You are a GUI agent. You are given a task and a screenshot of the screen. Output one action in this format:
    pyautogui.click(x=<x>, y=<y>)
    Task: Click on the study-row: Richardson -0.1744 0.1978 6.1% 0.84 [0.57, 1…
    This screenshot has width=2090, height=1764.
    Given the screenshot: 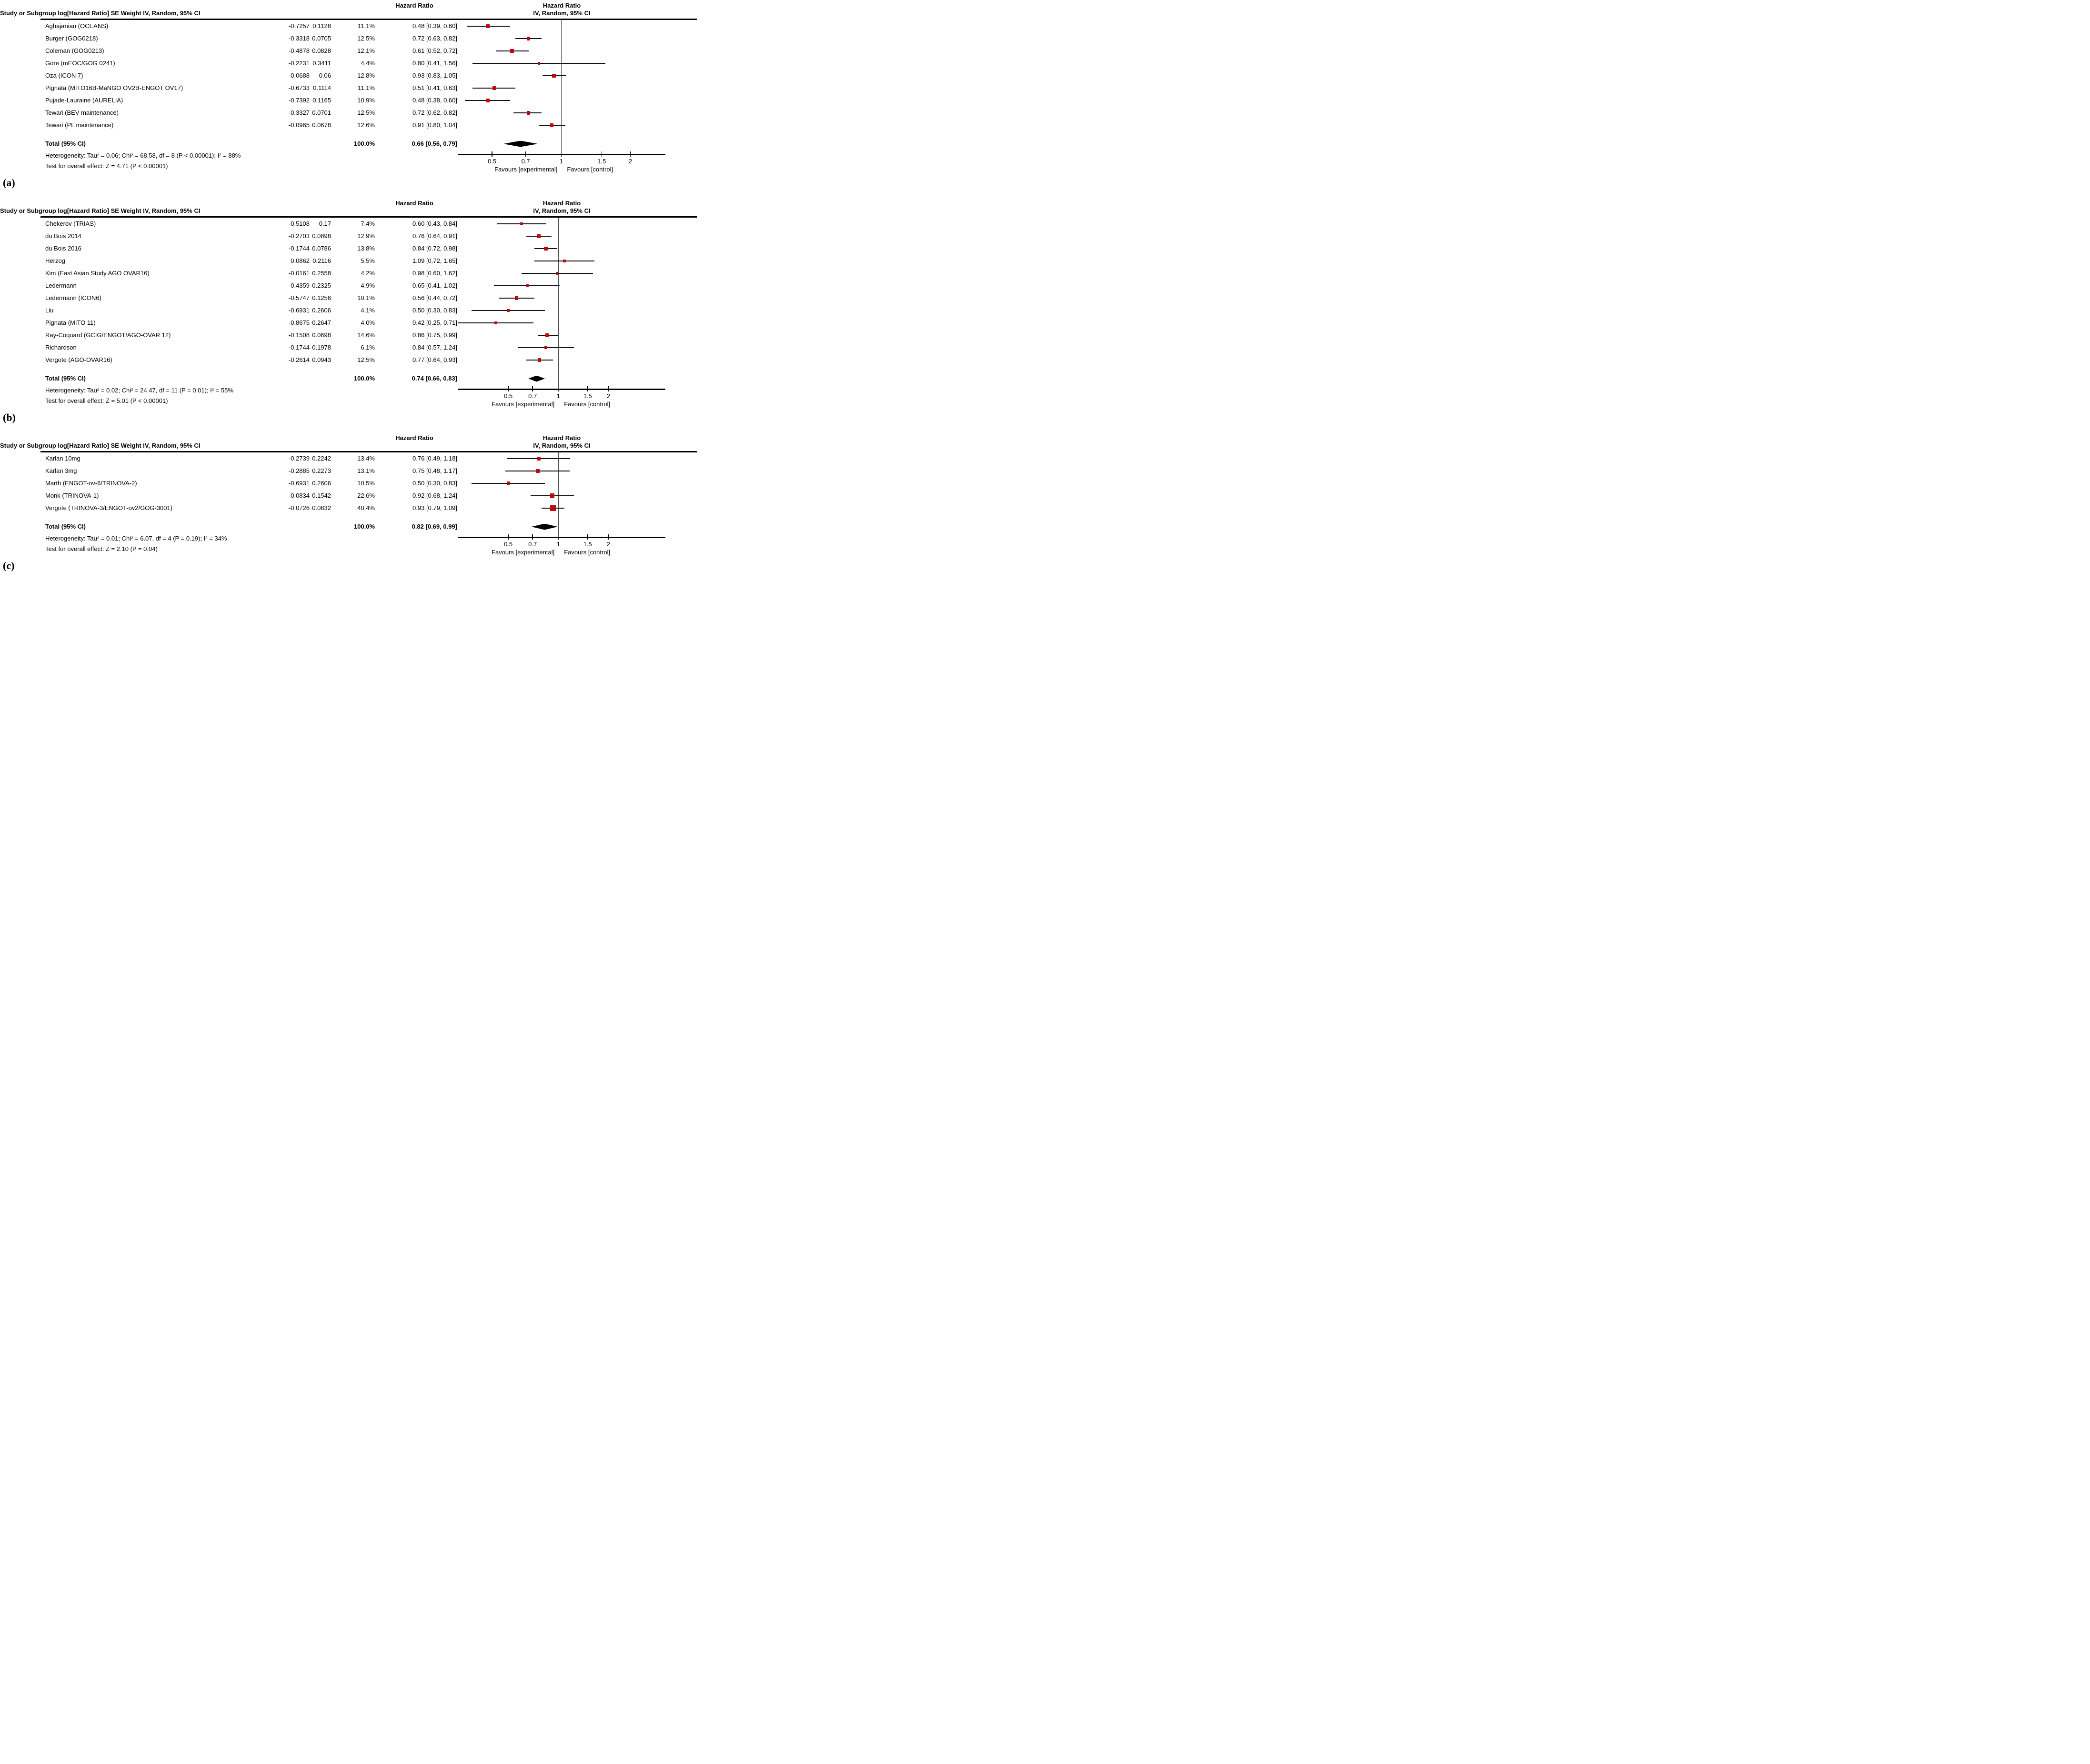 What is the action you would take?
    pyautogui.click(x=348, y=347)
    